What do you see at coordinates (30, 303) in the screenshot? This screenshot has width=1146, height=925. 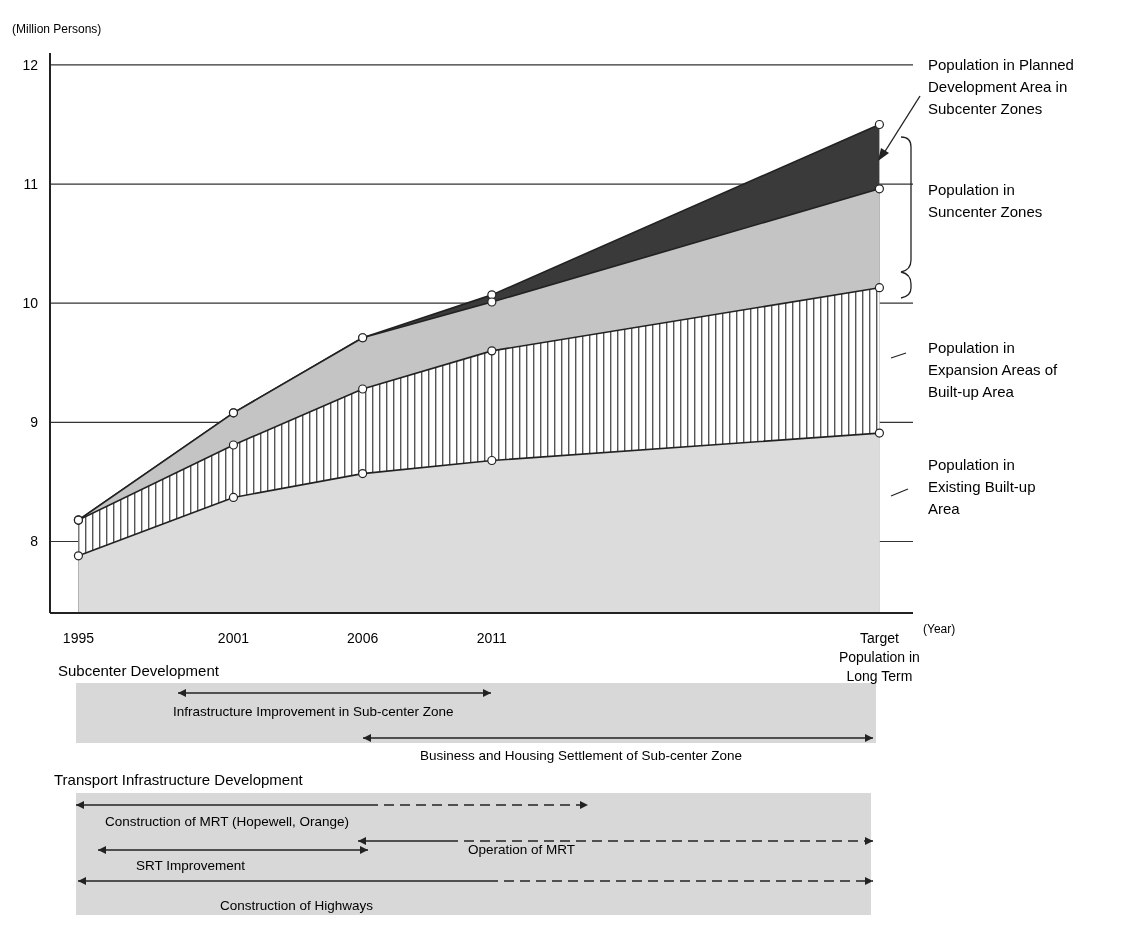 I see `y-tick-label: 10` at bounding box center [30, 303].